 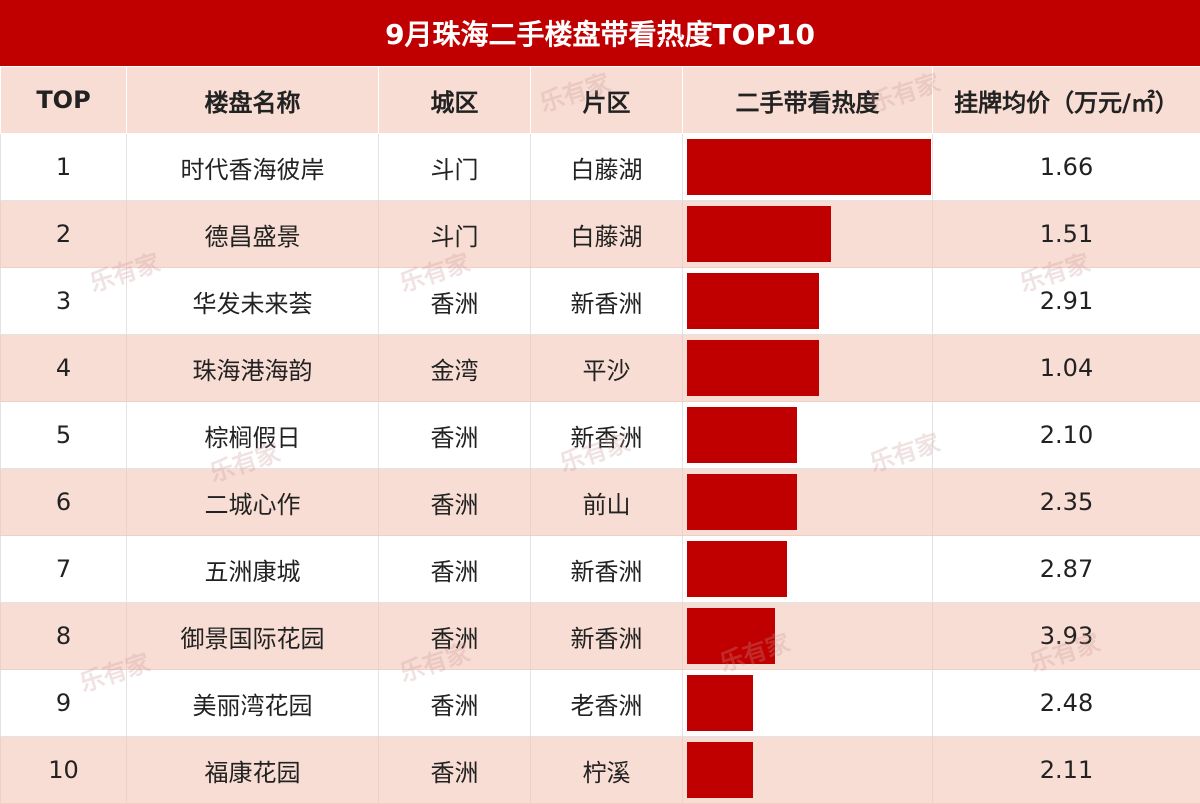 I want to click on rank-cell: 10, so click(x=64, y=770).